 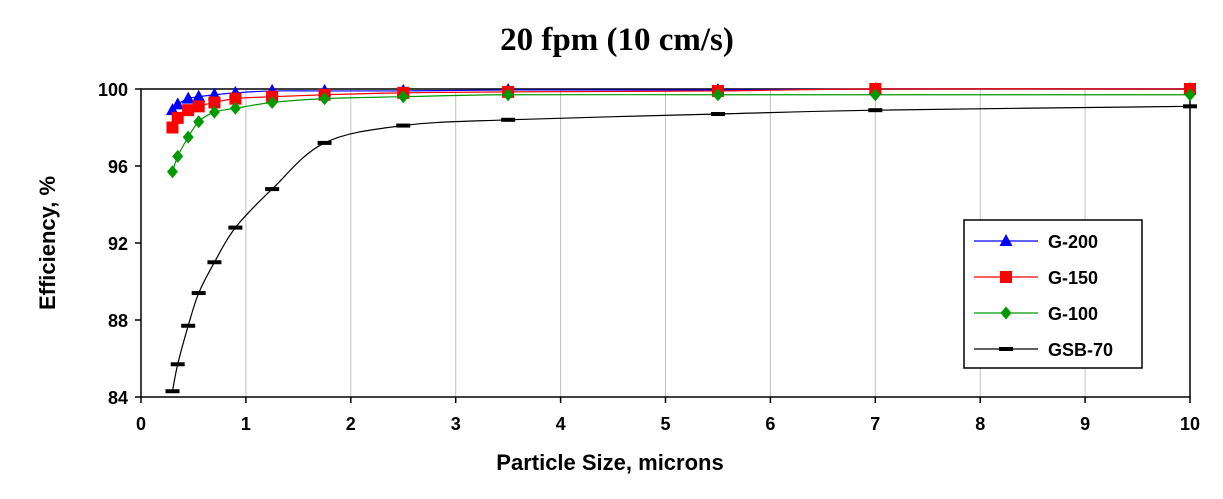 I want to click on x-tick-label: 6, so click(x=770, y=424).